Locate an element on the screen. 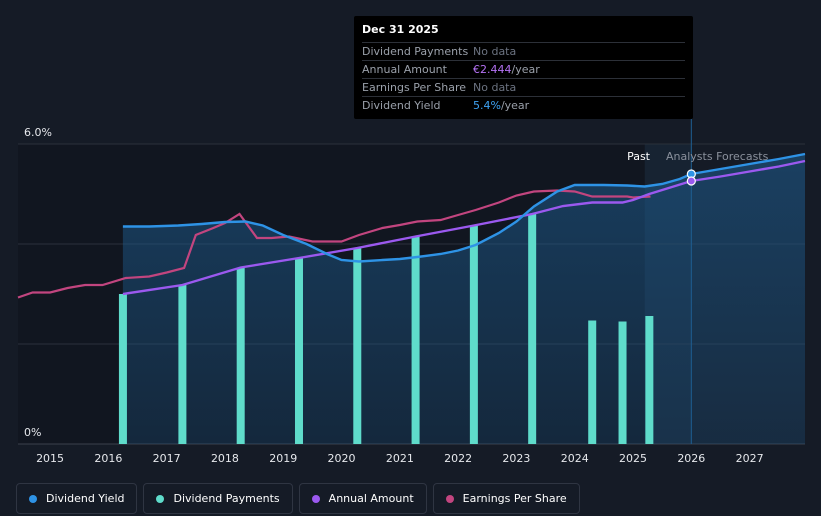 The height and width of the screenshot is (516, 821). tooltip-row-dividend-yield: Dividend Yield 5.4%/year is located at coordinates (523, 105).